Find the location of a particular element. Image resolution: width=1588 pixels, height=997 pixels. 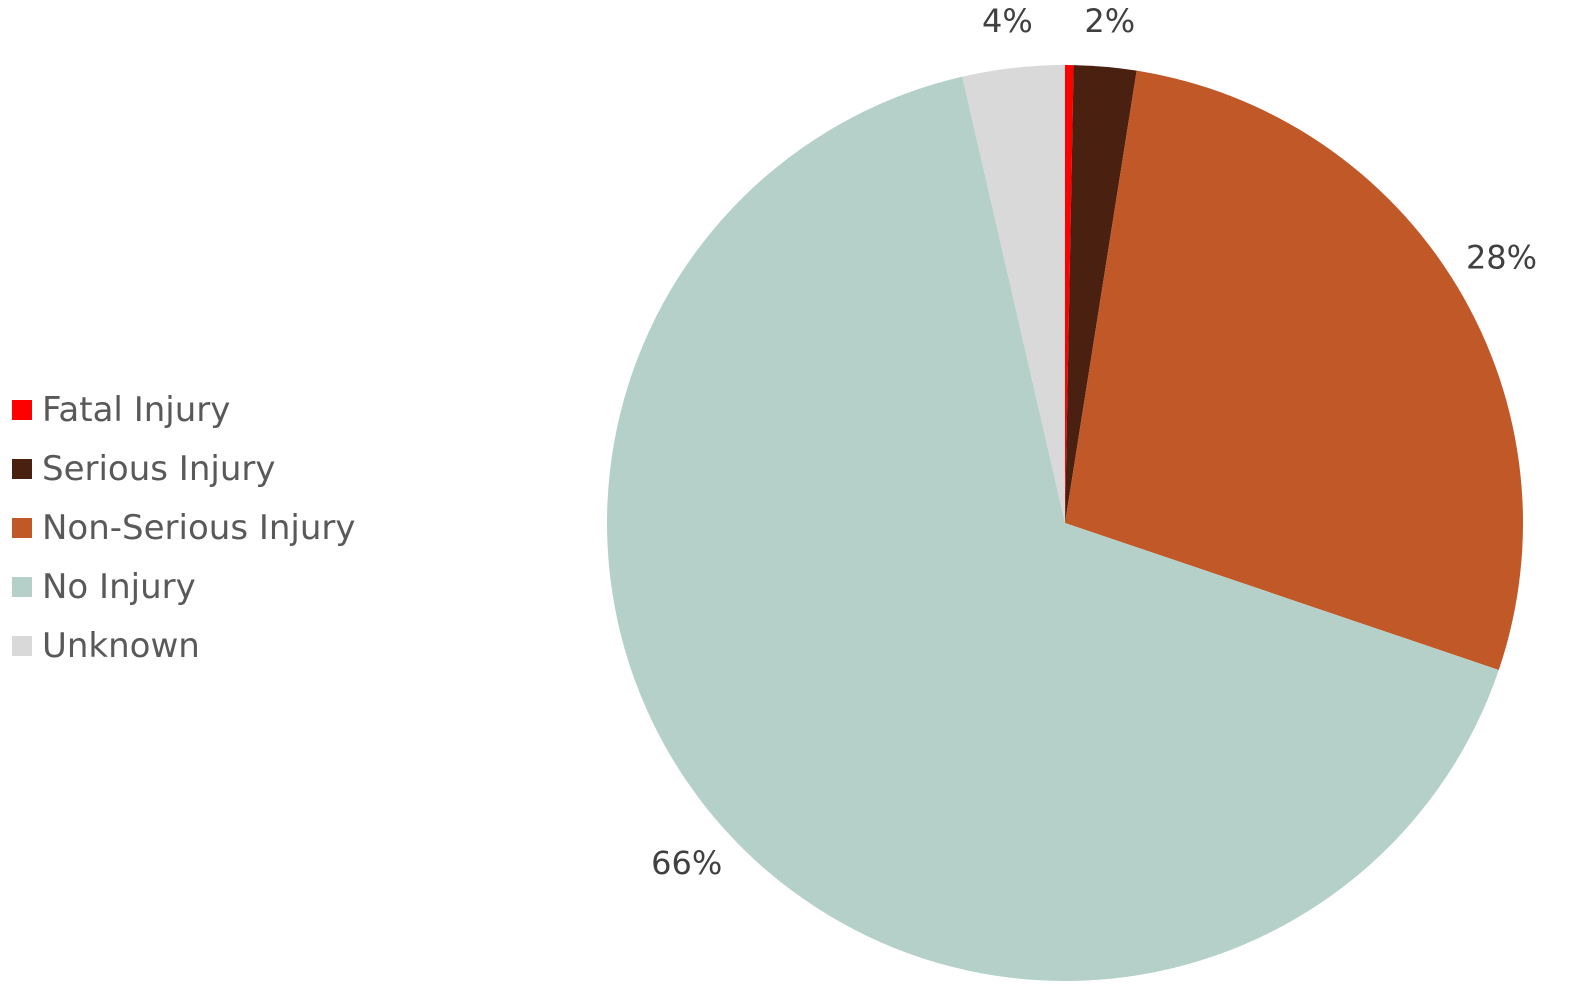

legend-item-fatal-injury: Fatal Injury is located at coordinates (212, 409).